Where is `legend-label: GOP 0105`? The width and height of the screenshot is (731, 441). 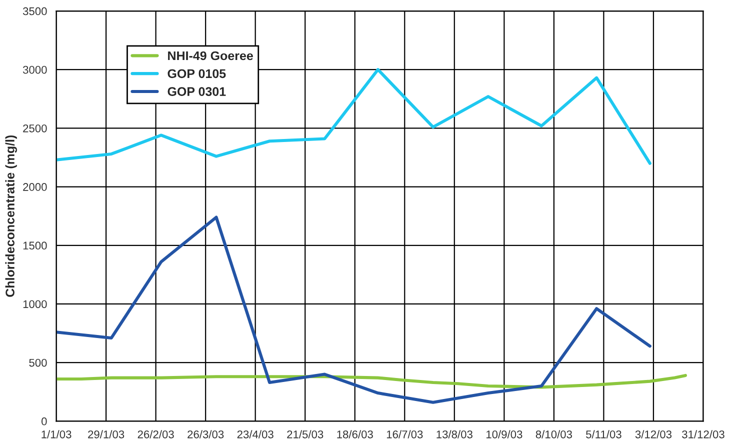
legend-label: GOP 0105 is located at coordinates (197, 73).